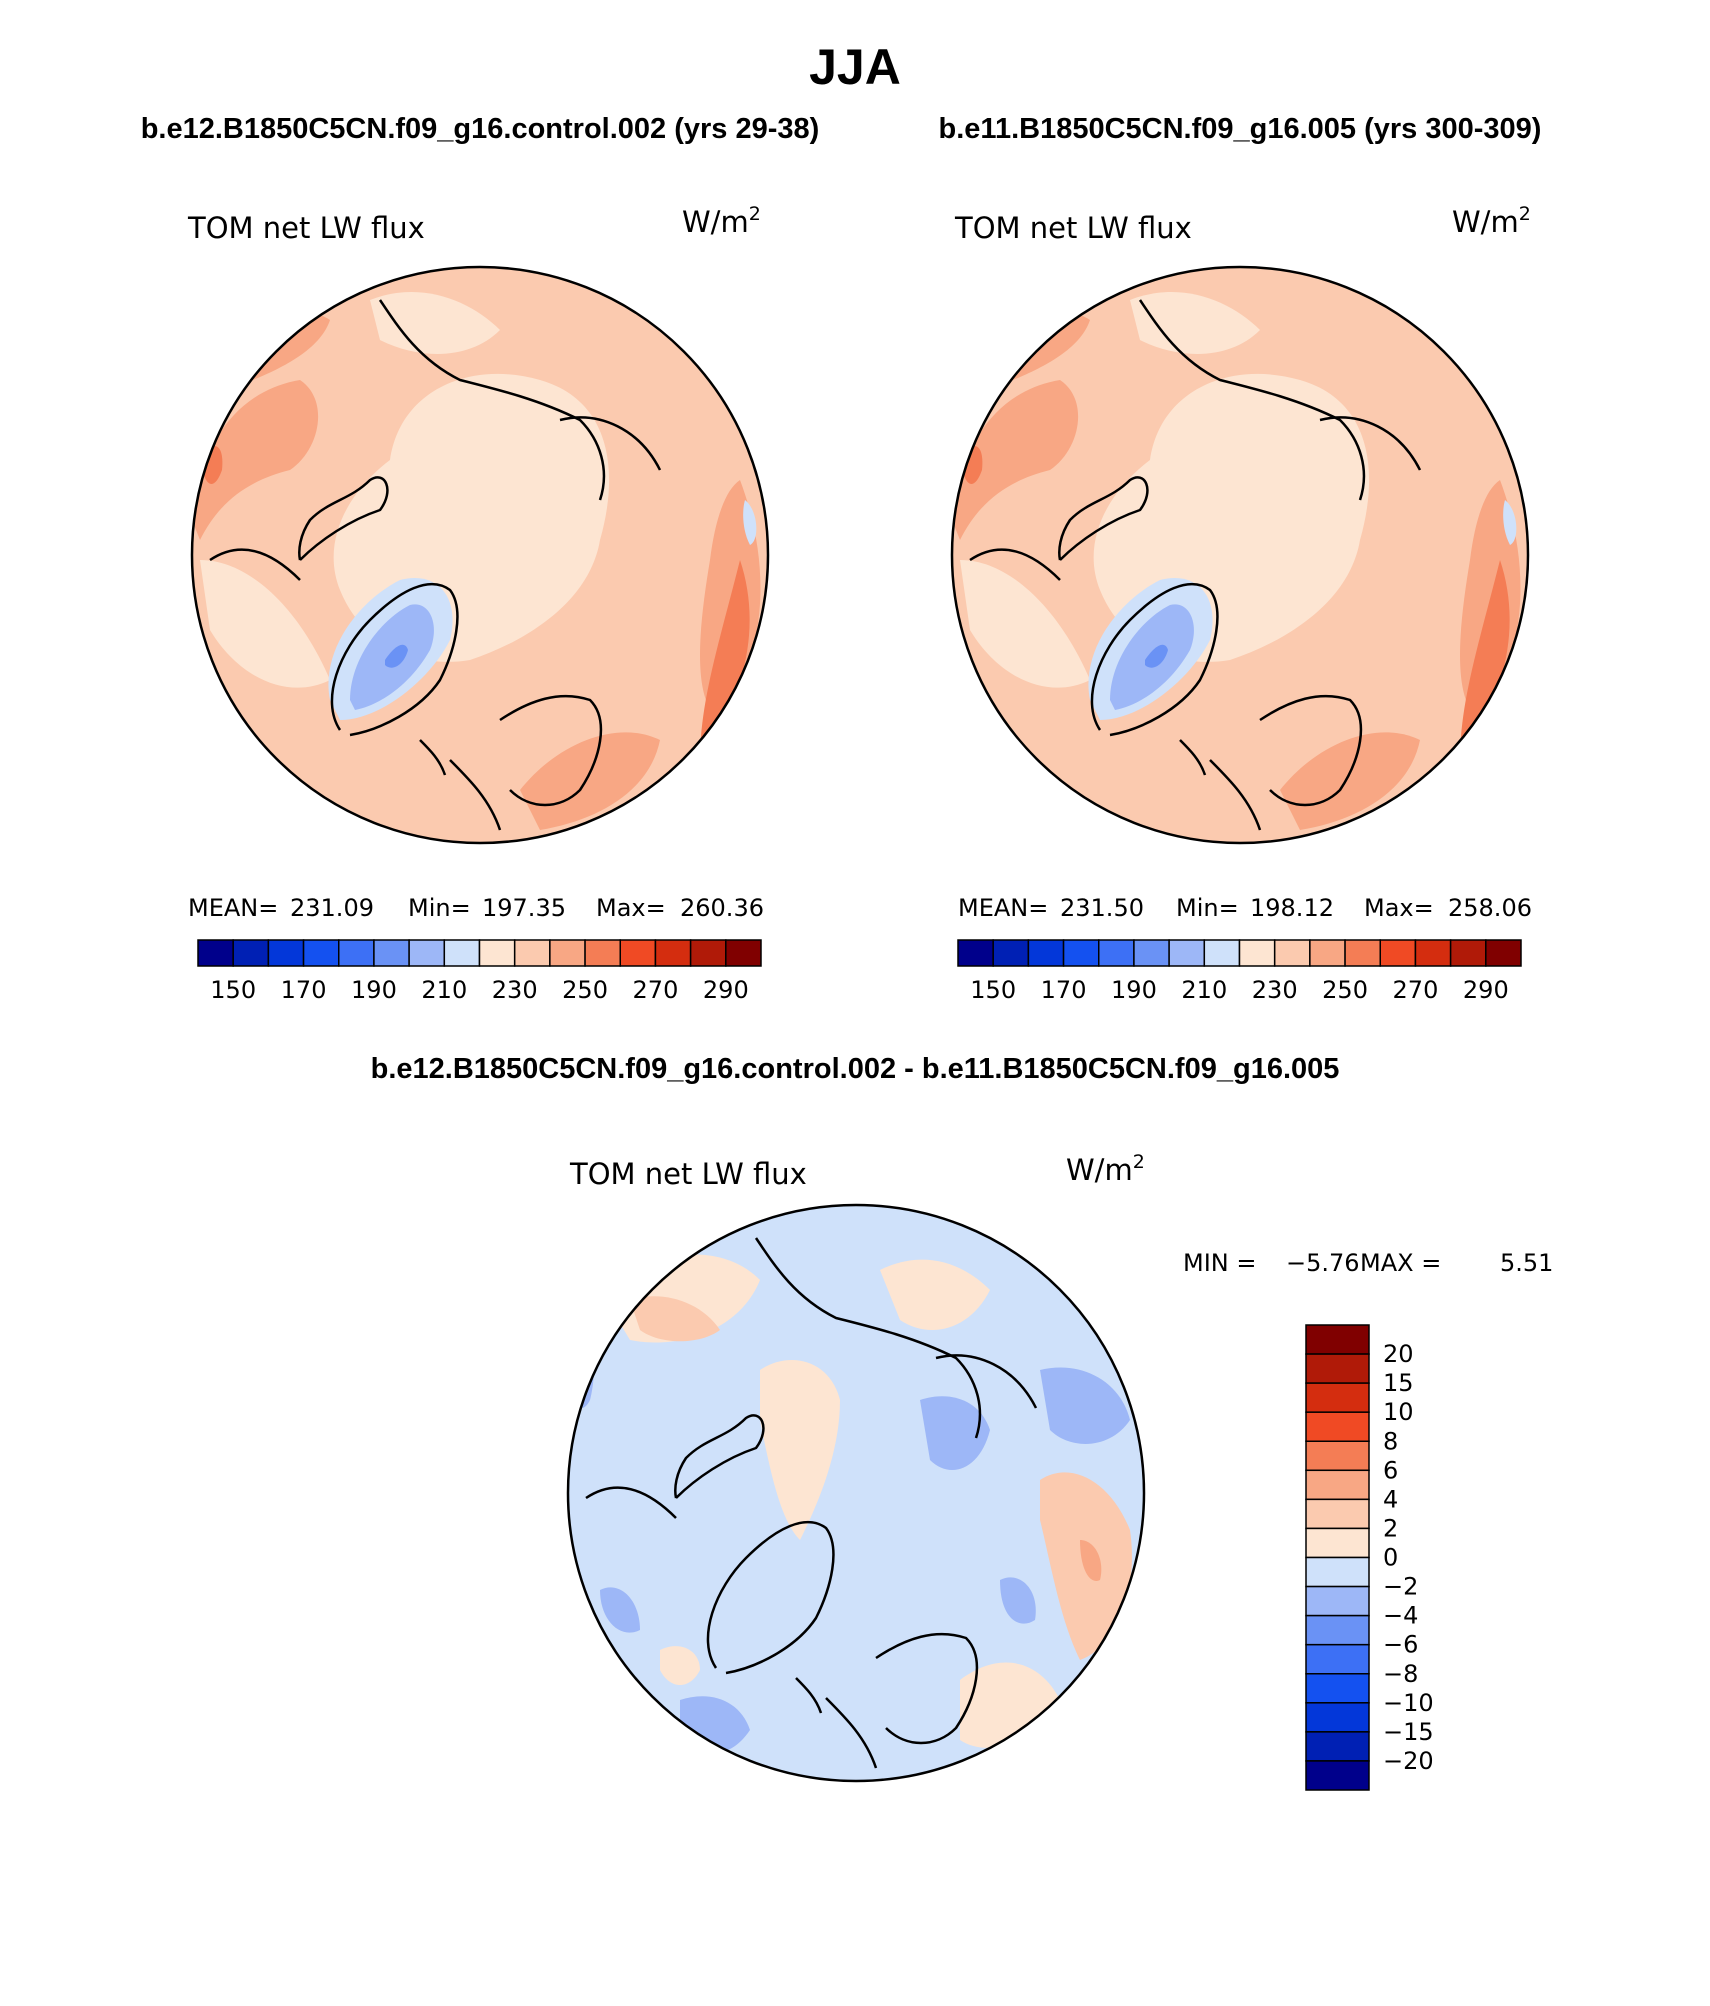  I want to click on panel-b-field-cool-east-edge, so click(1510, 522).